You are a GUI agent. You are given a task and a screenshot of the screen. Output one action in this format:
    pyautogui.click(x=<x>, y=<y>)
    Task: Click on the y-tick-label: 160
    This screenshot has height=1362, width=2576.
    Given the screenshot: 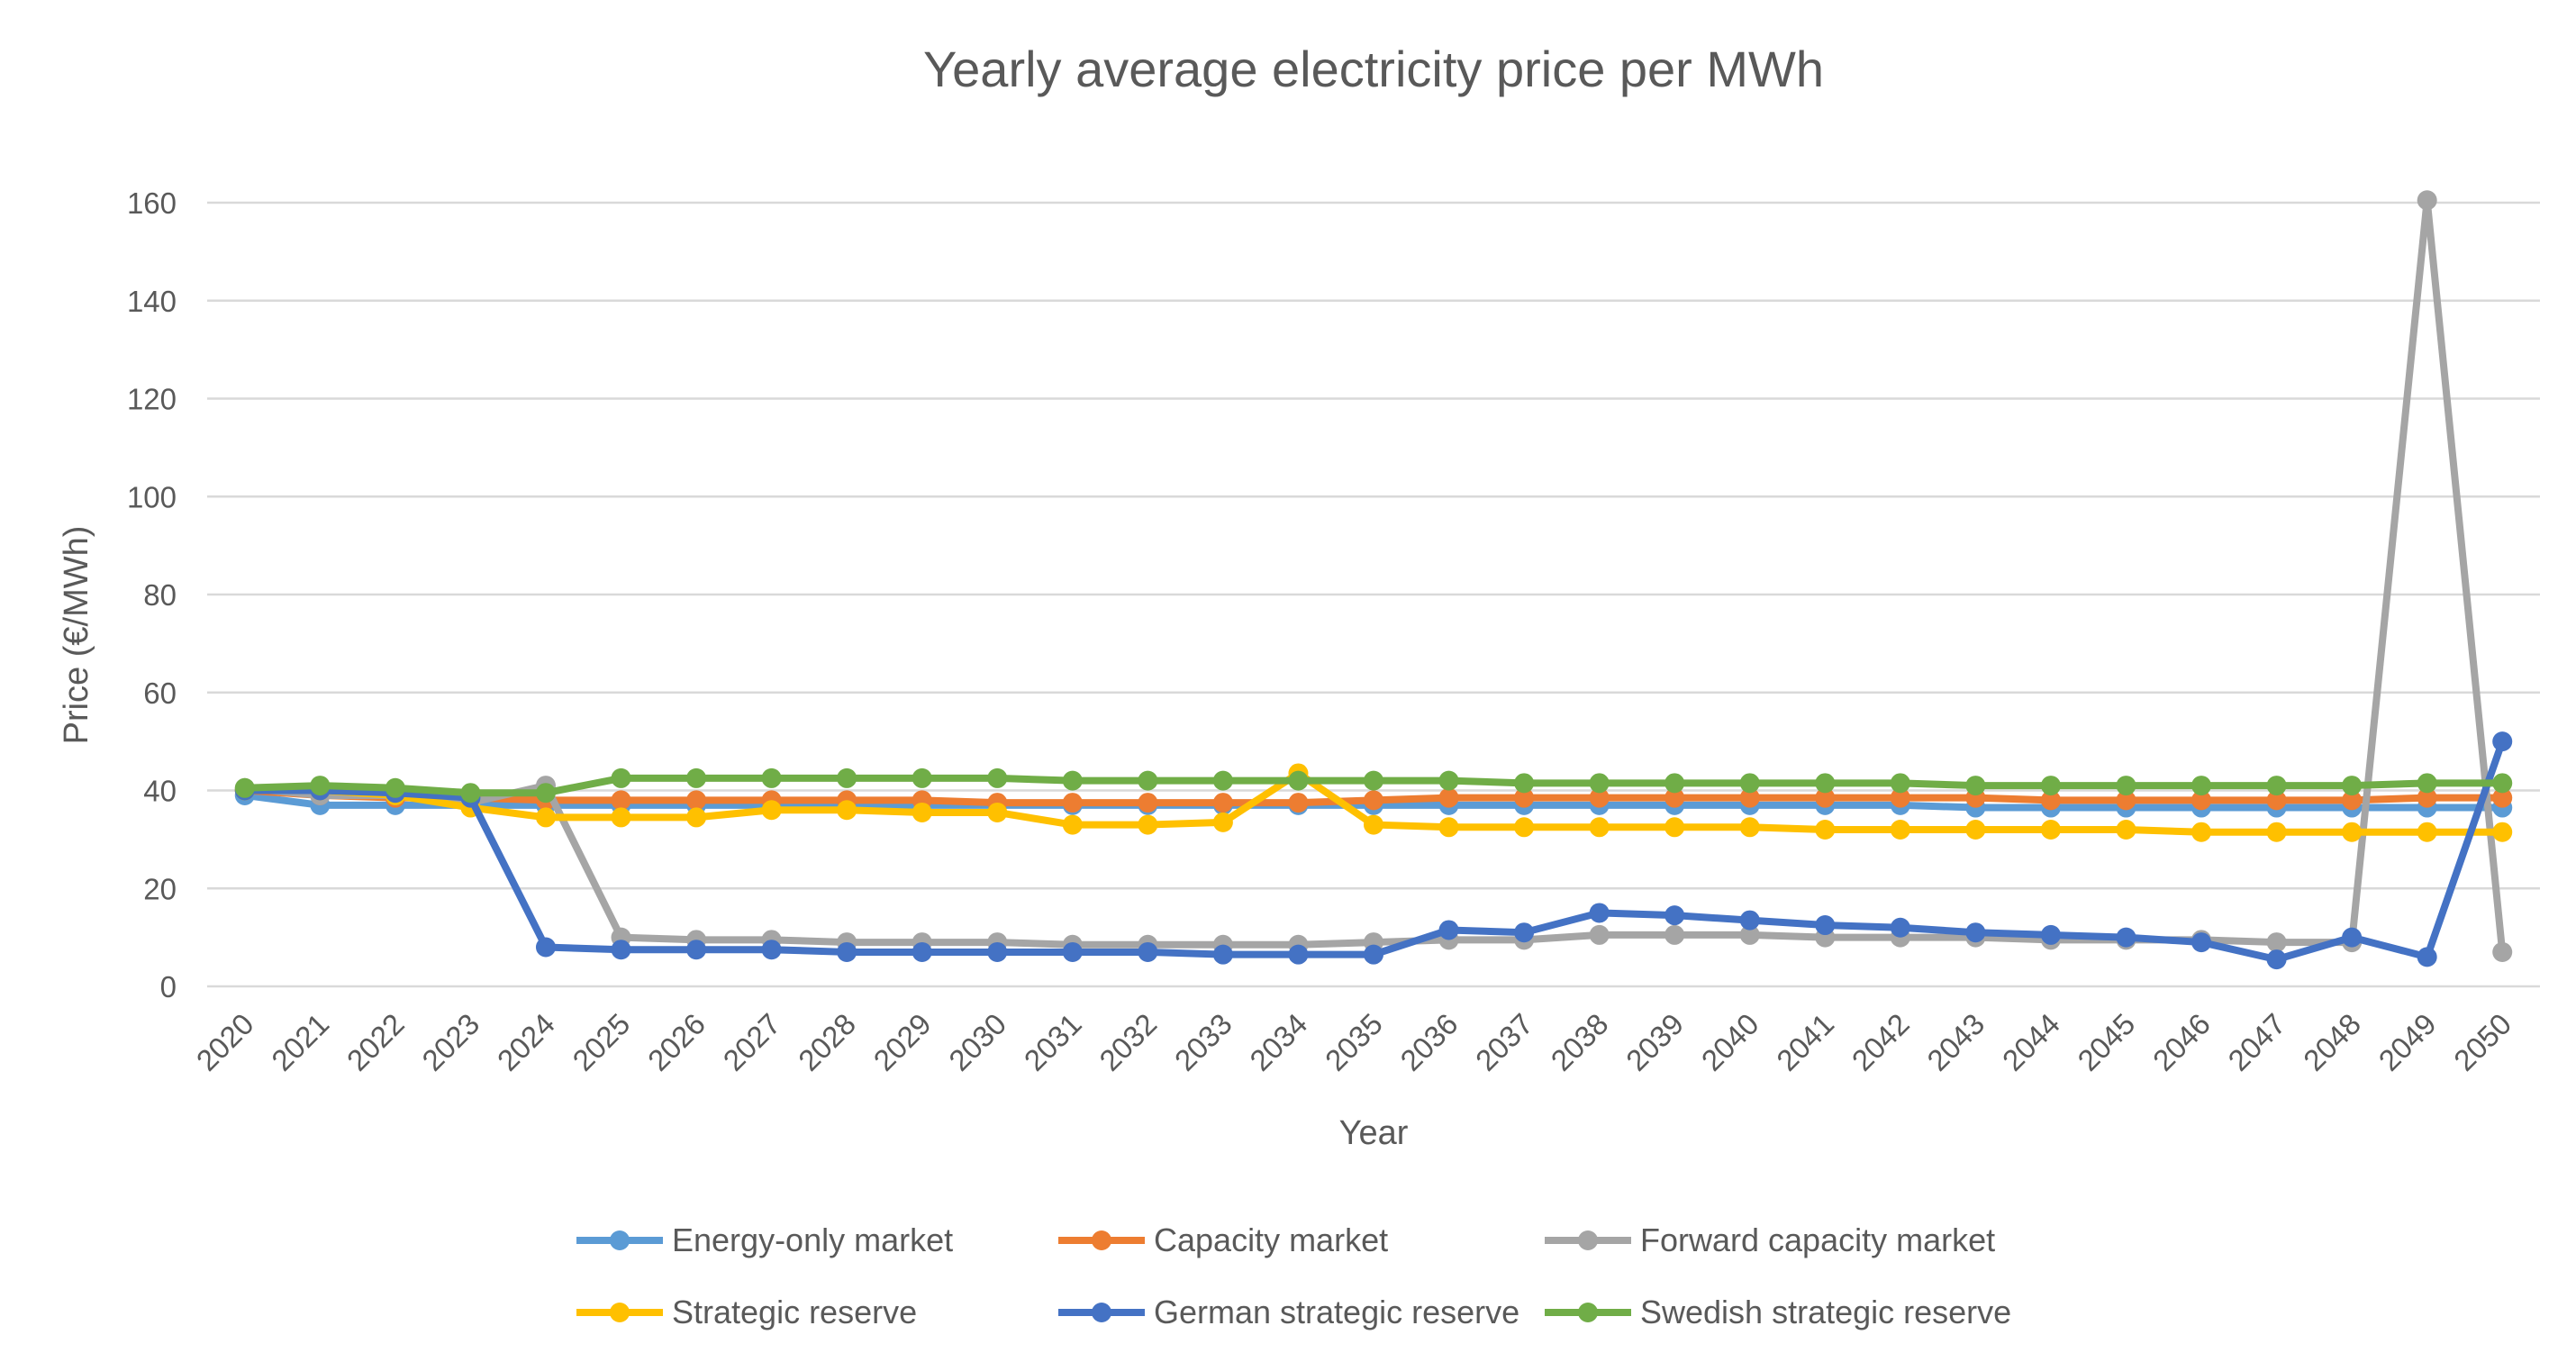 What is the action you would take?
    pyautogui.click(x=152, y=203)
    